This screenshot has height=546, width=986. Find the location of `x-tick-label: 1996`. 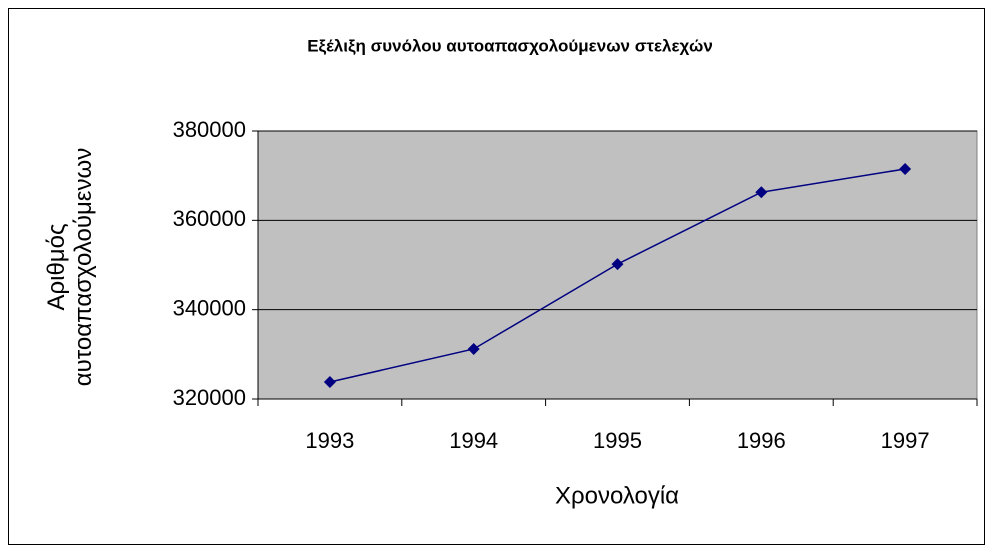

x-tick-label: 1996 is located at coordinates (761, 440).